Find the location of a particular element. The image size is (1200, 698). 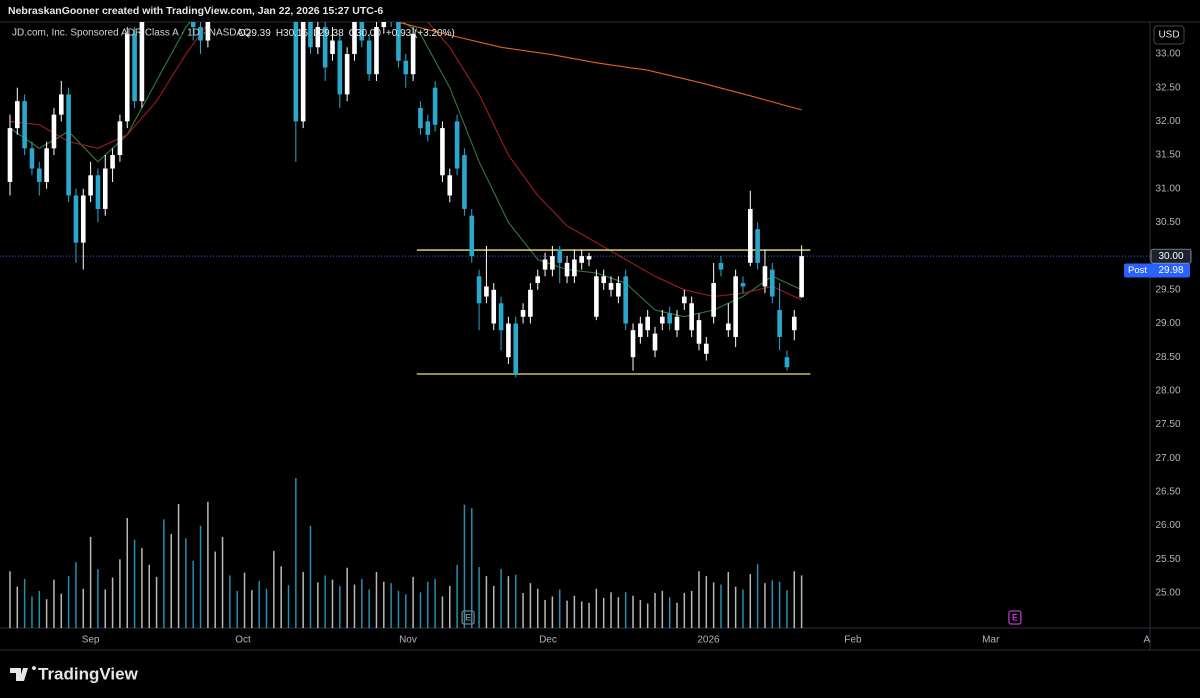

y-tick-label: 26.50 is located at coordinates (1167, 492).